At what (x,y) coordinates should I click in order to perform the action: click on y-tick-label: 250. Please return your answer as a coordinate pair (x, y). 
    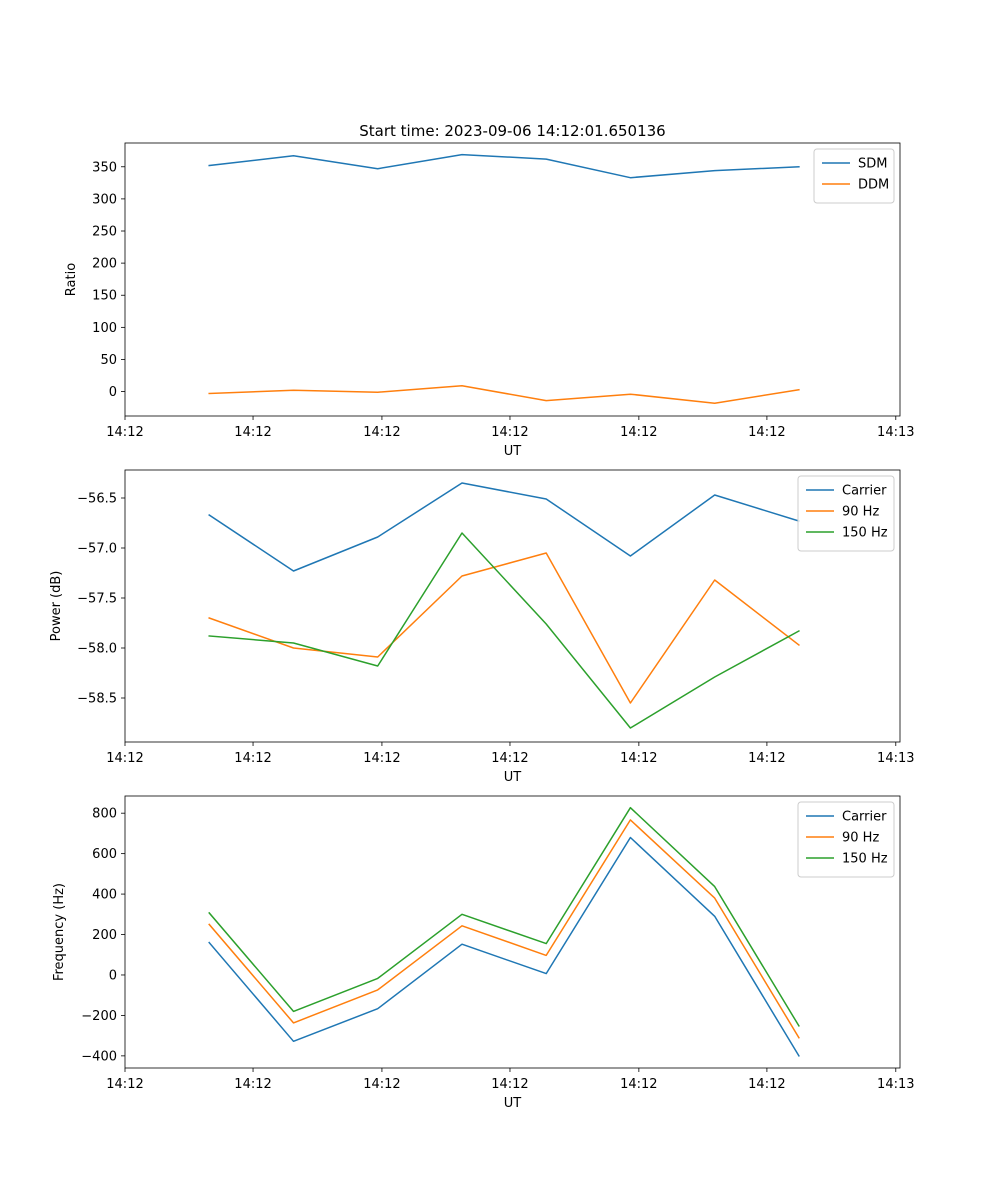
    Looking at the image, I should click on (104, 232).